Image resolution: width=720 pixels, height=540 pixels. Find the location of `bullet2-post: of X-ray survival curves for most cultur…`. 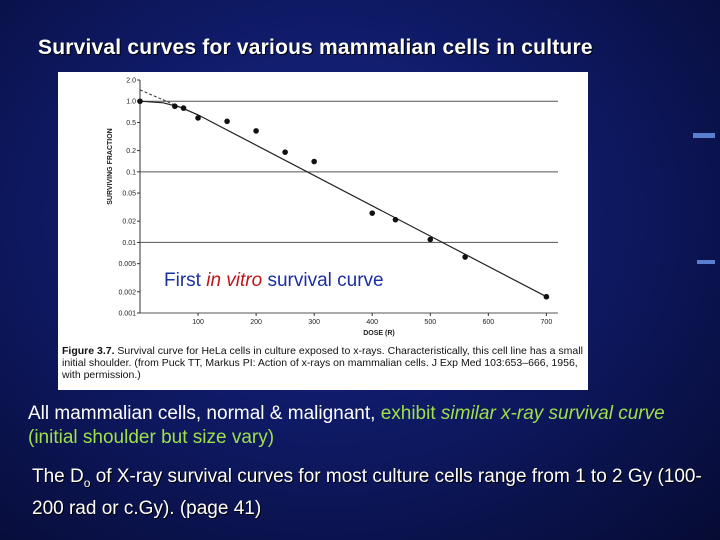

bullet2-post: of X-ray survival curves for most cultur… is located at coordinates (367, 492).